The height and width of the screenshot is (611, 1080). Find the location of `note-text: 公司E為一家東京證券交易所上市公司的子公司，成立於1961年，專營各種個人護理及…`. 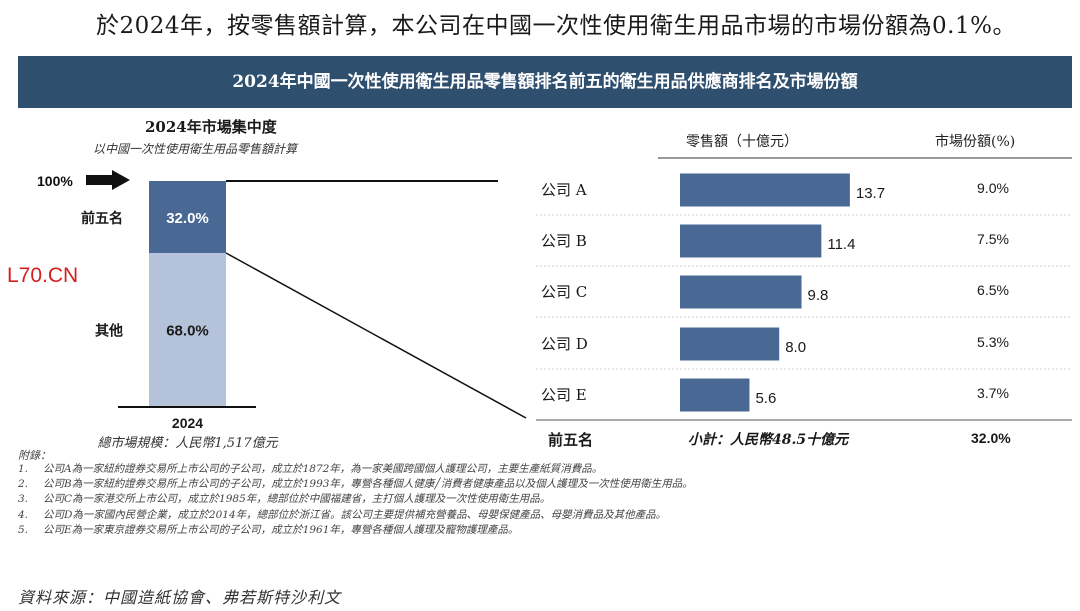

note-text: 公司E為一家東京證券交易所上市公司的子公司，成立於1961年，專營各種個人護理及… is located at coordinates (281, 529).